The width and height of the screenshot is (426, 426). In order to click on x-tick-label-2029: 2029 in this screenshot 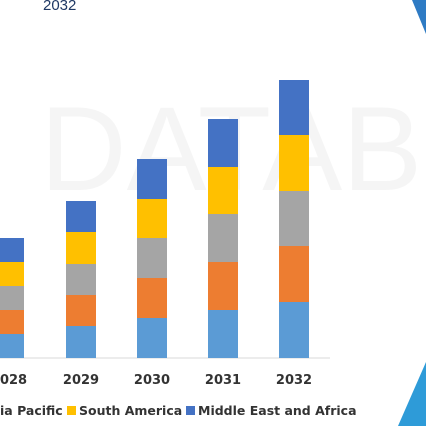, I will do `click(81, 380)`.